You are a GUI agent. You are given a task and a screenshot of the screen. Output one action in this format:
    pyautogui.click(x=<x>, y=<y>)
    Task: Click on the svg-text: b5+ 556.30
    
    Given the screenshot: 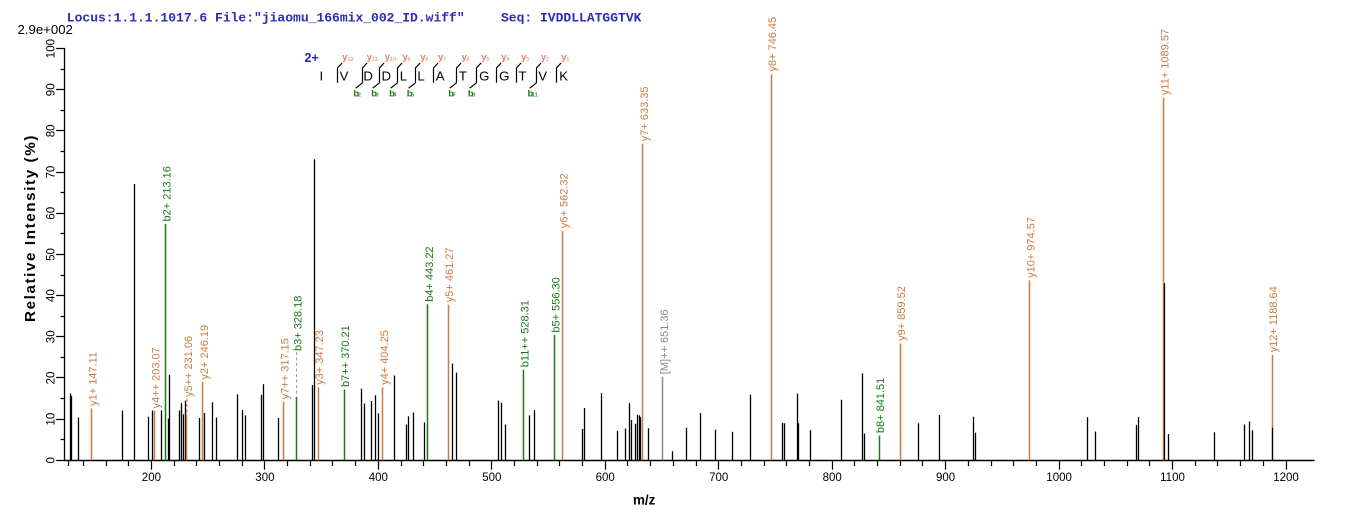 What is the action you would take?
    pyautogui.click(x=557, y=304)
    